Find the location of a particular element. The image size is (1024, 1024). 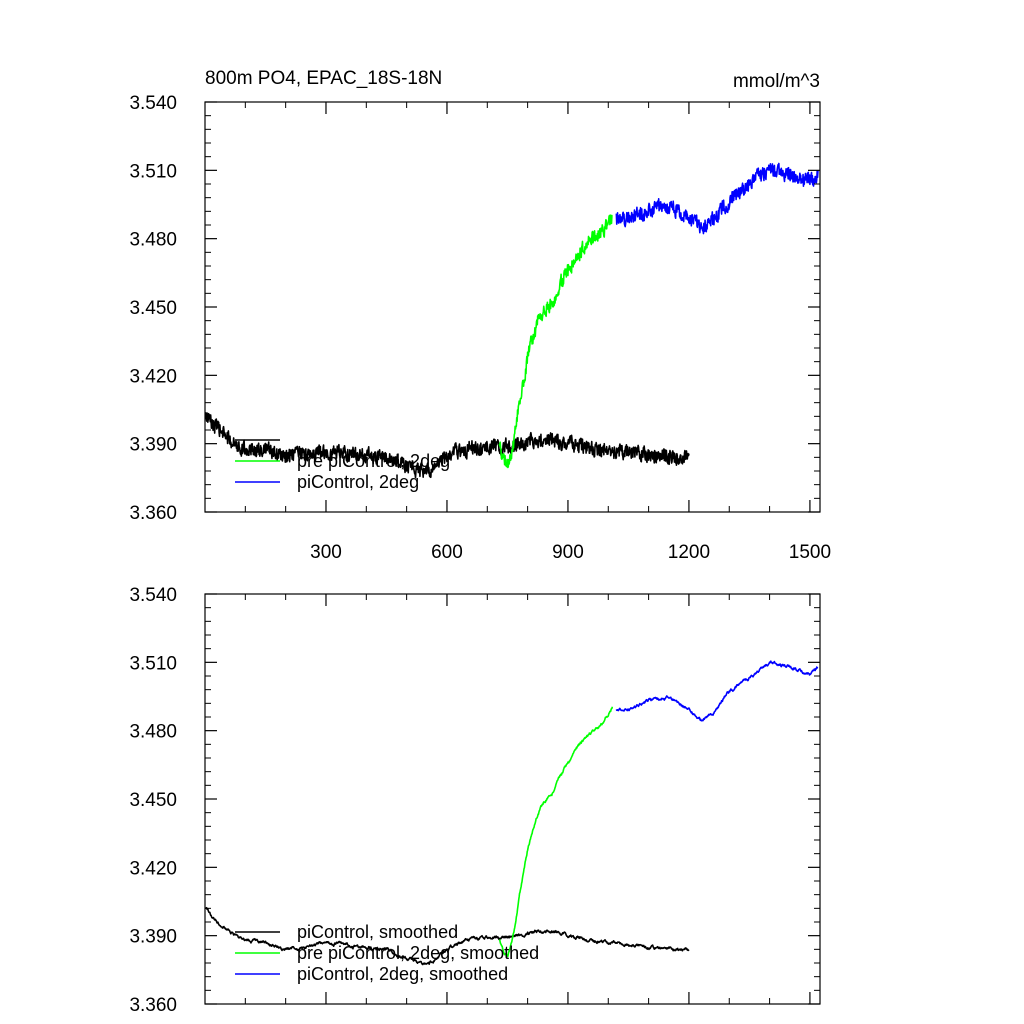

legend-label-2: pre piControl, 2deg, smoothed is located at coordinates (418, 953).